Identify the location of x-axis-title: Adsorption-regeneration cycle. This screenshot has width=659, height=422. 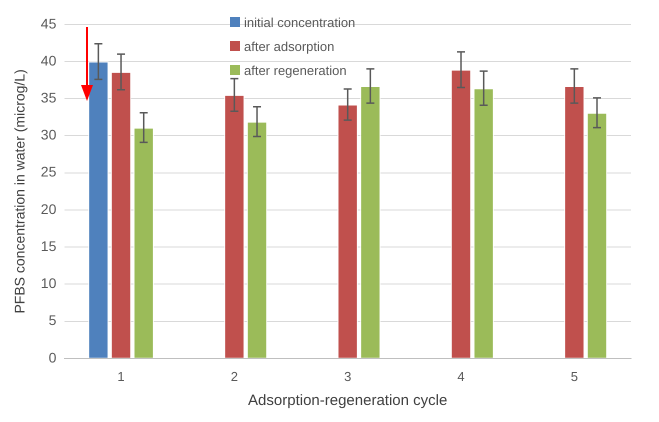
(348, 401).